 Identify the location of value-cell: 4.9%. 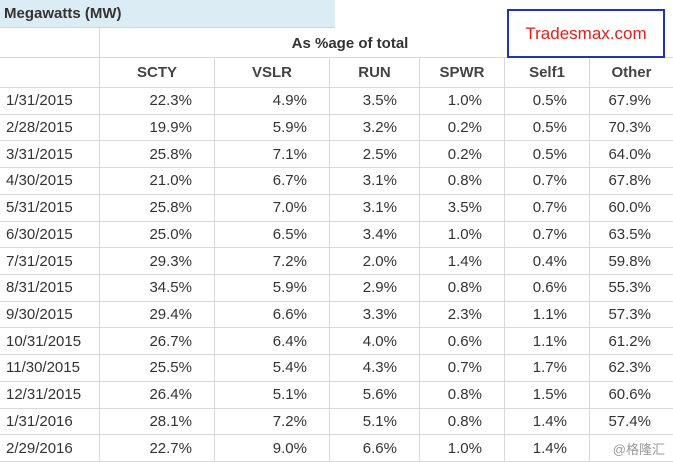
(272, 101).